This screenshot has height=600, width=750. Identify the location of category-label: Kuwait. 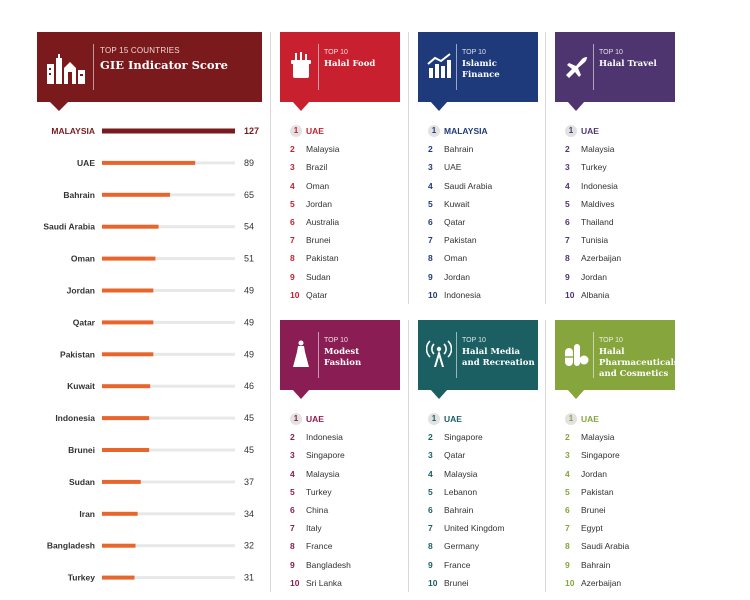
(81, 386).